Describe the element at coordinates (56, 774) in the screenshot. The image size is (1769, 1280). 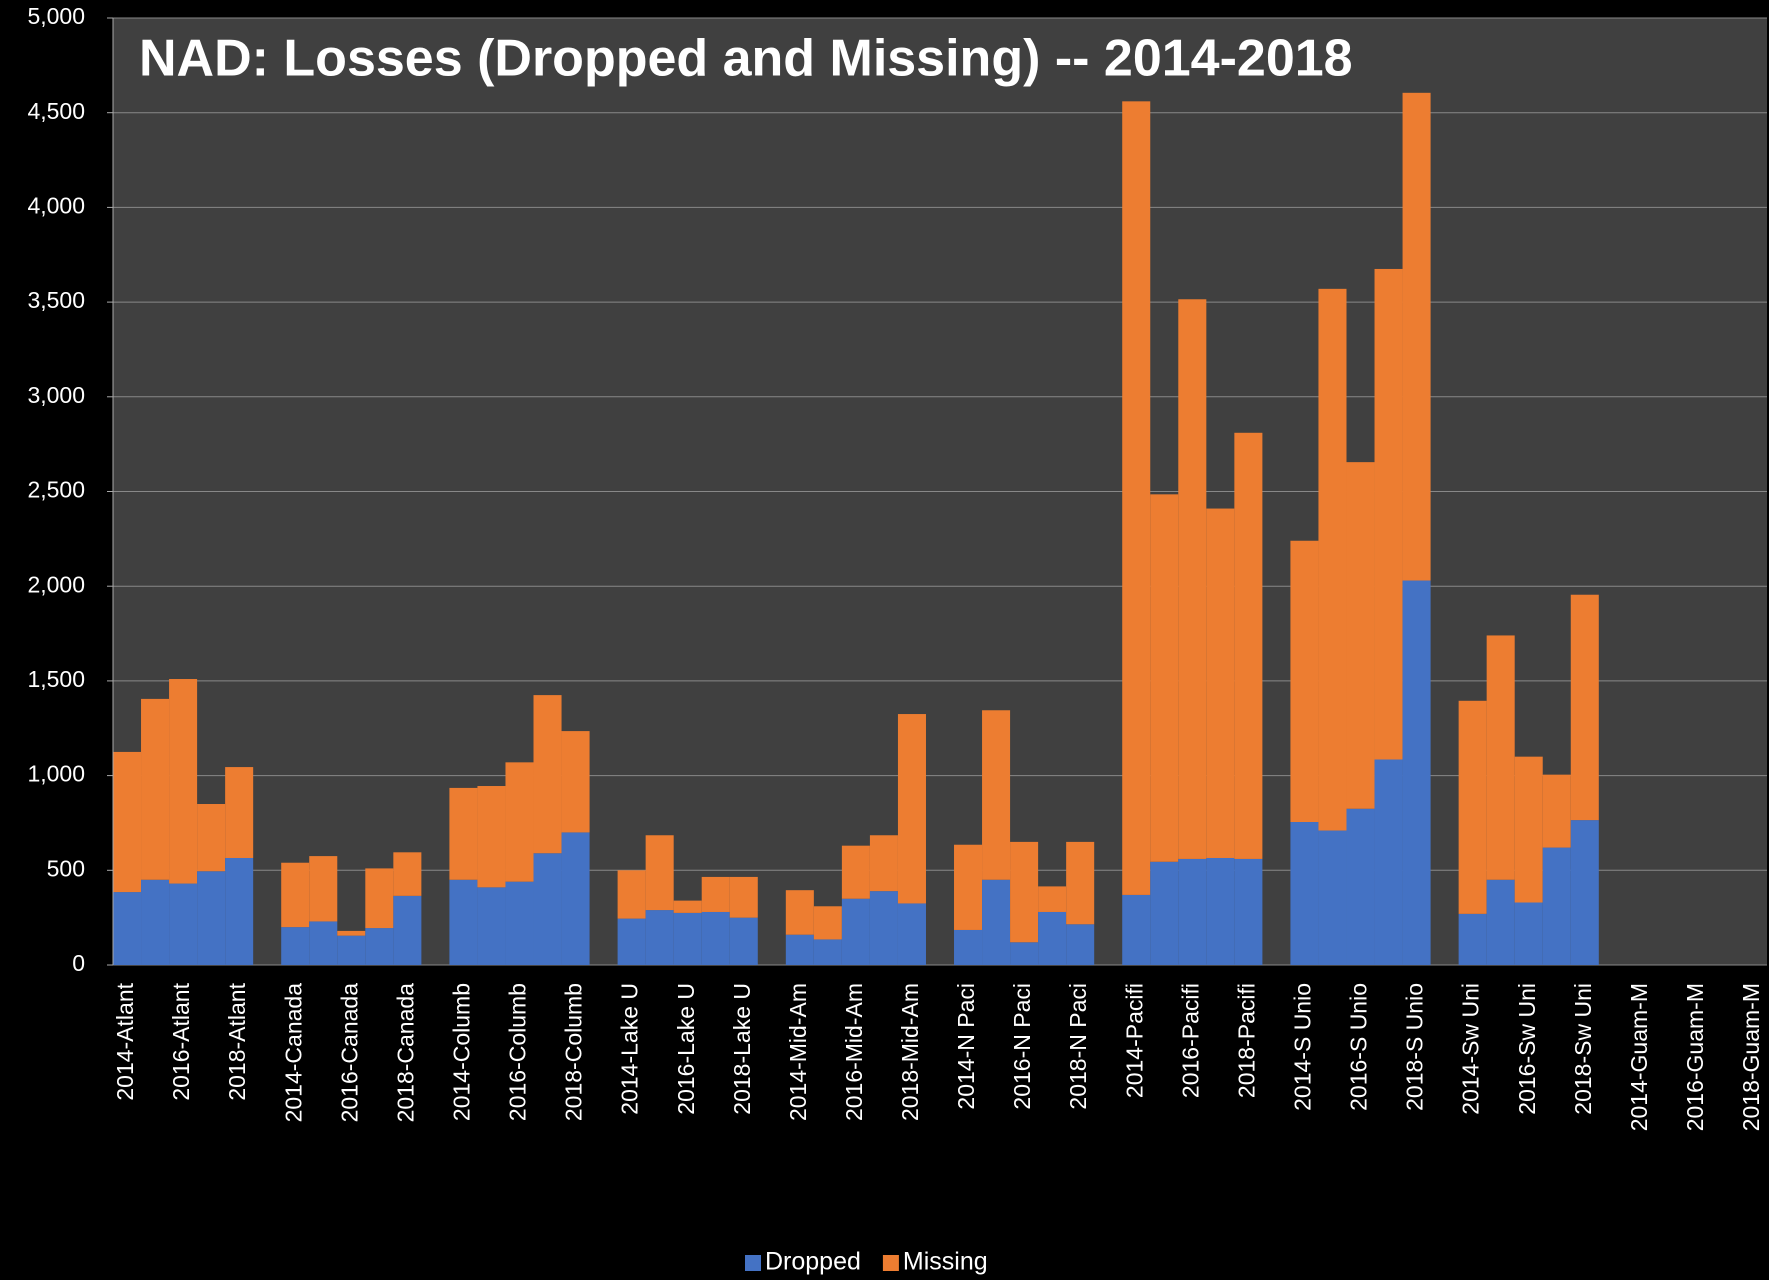
I see `y-tick-label: 1,000` at that location.